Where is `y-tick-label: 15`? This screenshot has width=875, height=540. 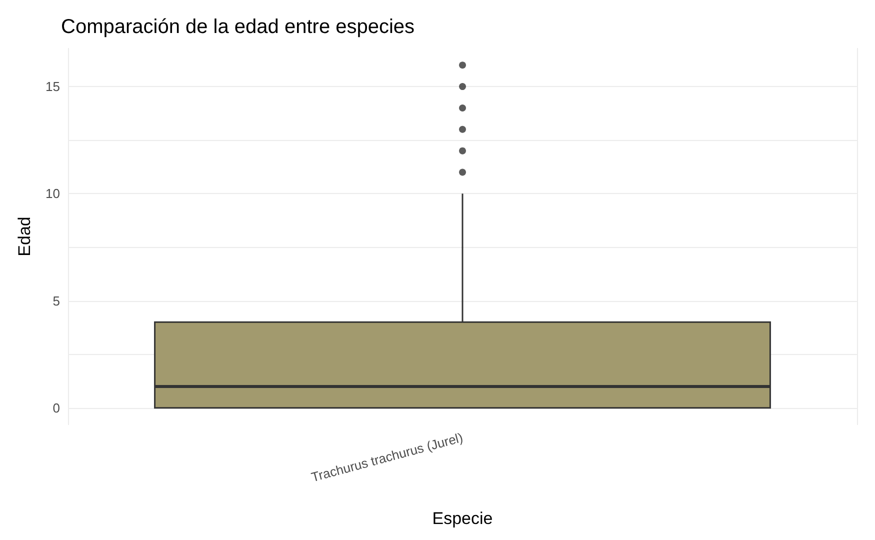
y-tick-label: 15 is located at coordinates (53, 86).